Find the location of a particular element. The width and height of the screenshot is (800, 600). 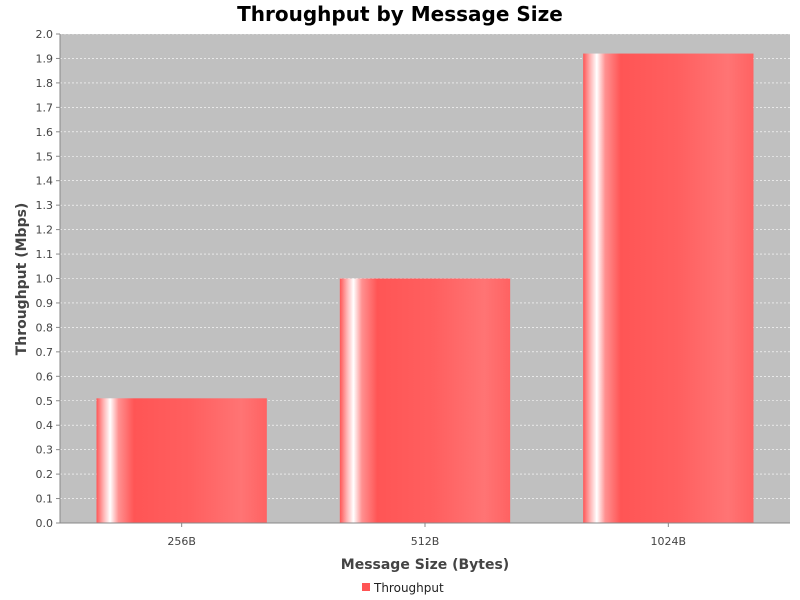

y-tick-label: 0.4 is located at coordinates (45, 425).